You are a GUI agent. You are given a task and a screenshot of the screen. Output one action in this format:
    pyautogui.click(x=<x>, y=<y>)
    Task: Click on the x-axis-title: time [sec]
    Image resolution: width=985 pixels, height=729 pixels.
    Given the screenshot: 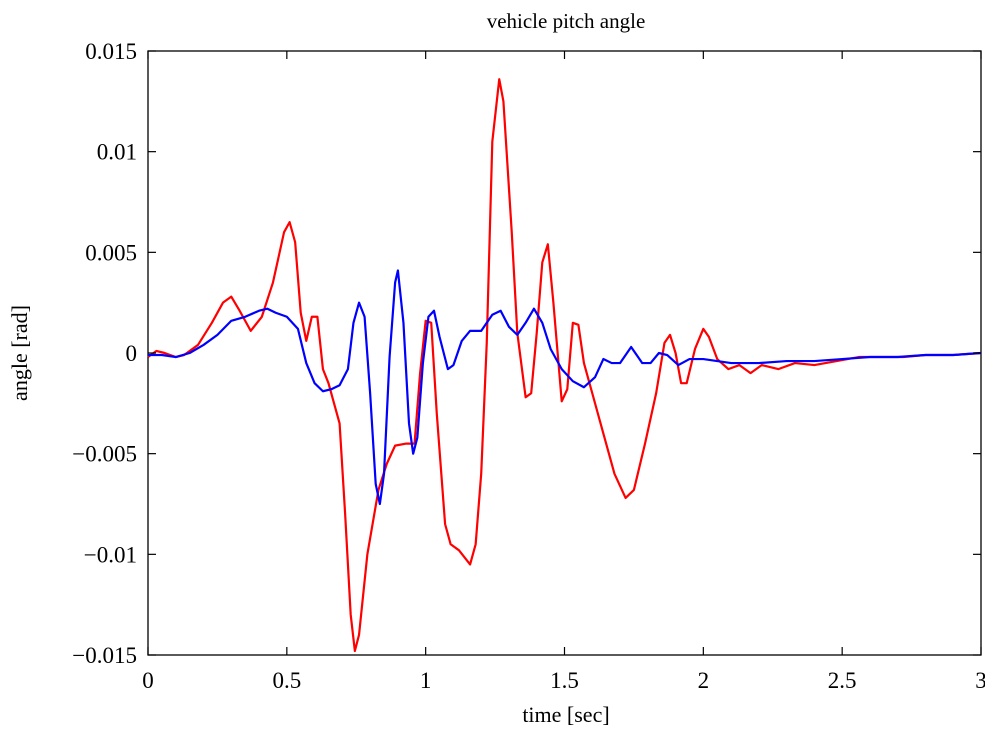 What is the action you would take?
    pyautogui.click(x=565, y=714)
    